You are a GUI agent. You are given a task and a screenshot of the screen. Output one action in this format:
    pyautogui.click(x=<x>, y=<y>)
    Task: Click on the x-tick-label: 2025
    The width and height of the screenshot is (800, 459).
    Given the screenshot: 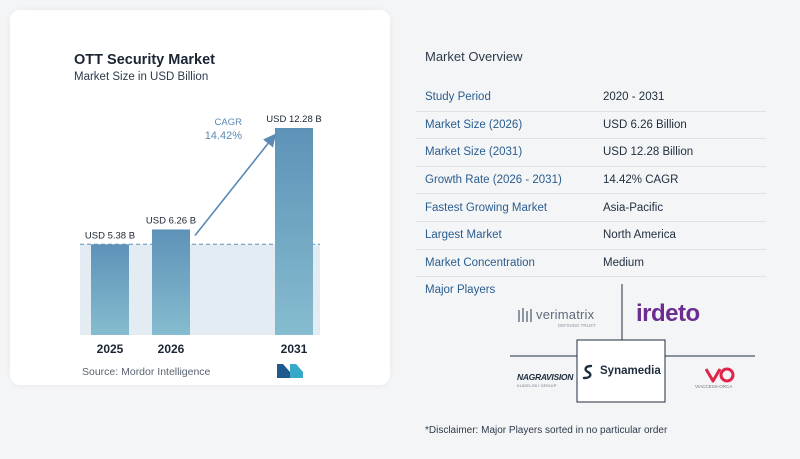 What is the action you would take?
    pyautogui.click(x=110, y=349)
    